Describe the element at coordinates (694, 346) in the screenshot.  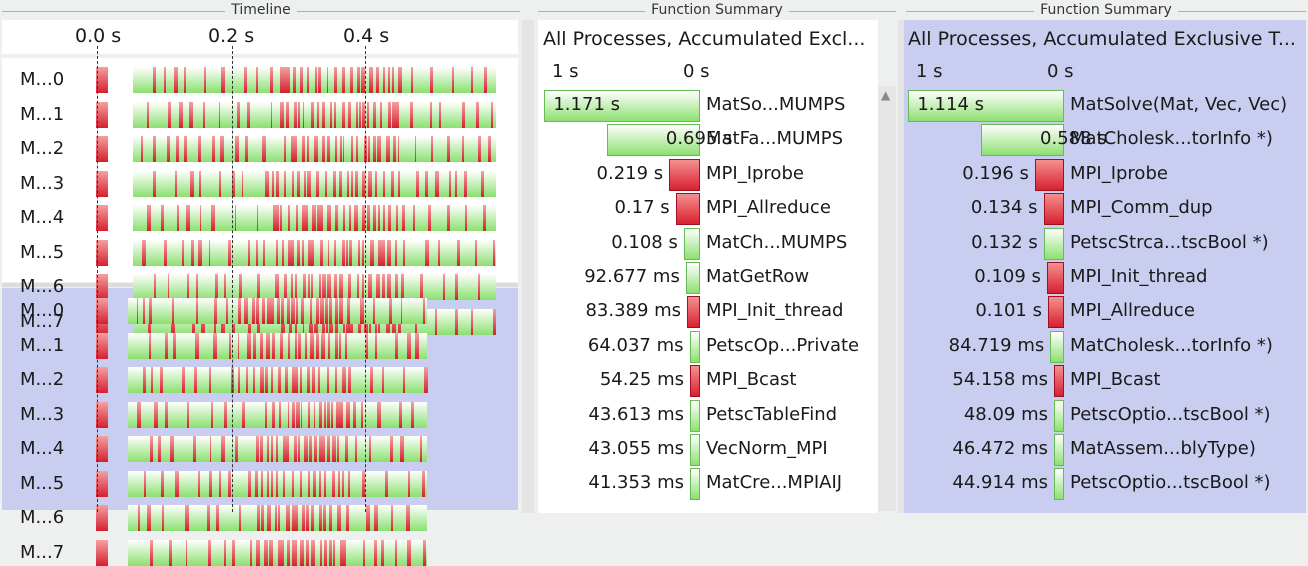
I see `summary-bar` at that location.